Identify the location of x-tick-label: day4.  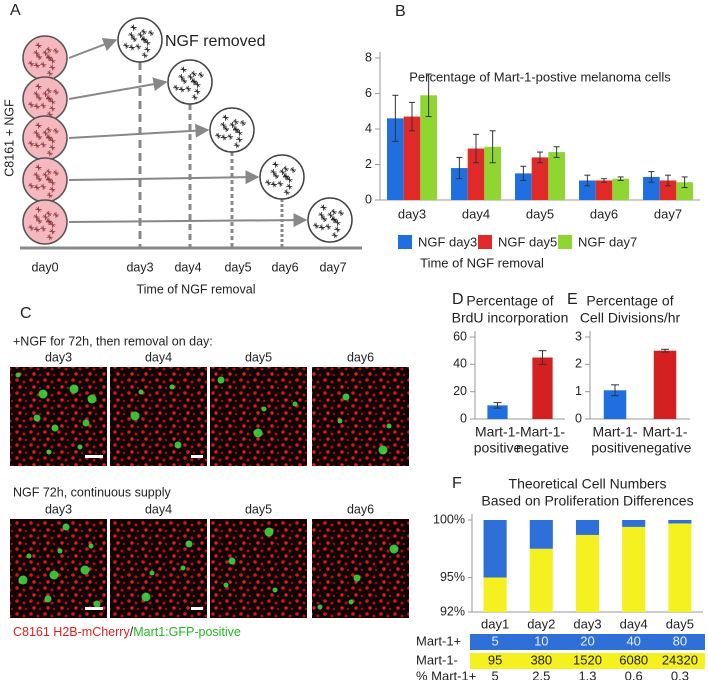
(476, 213).